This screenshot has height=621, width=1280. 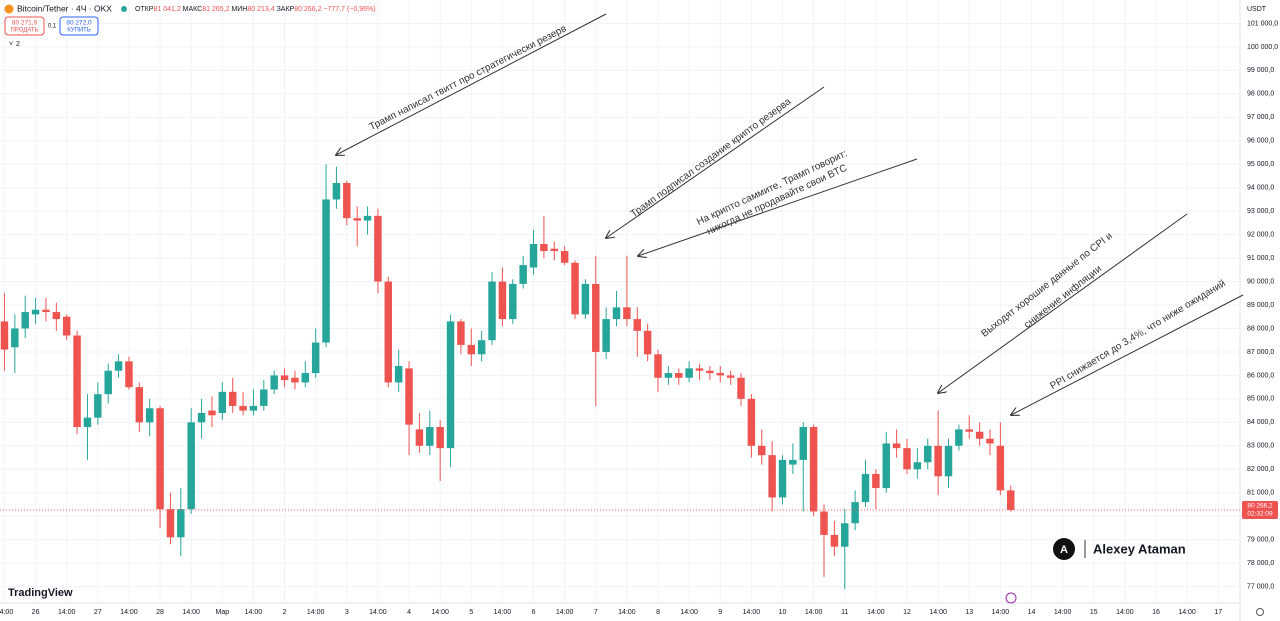 I want to click on open: 81 041,2, so click(x=166, y=9).